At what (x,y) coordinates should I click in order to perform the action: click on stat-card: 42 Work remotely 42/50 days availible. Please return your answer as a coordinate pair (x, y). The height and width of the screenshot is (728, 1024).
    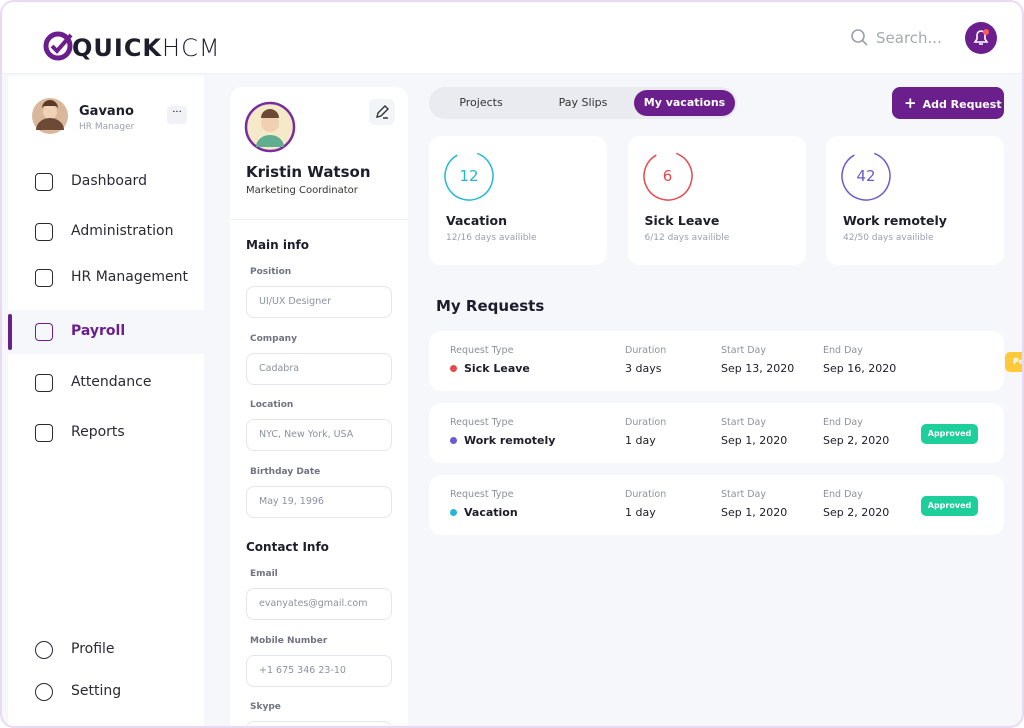
    Looking at the image, I should click on (915, 200).